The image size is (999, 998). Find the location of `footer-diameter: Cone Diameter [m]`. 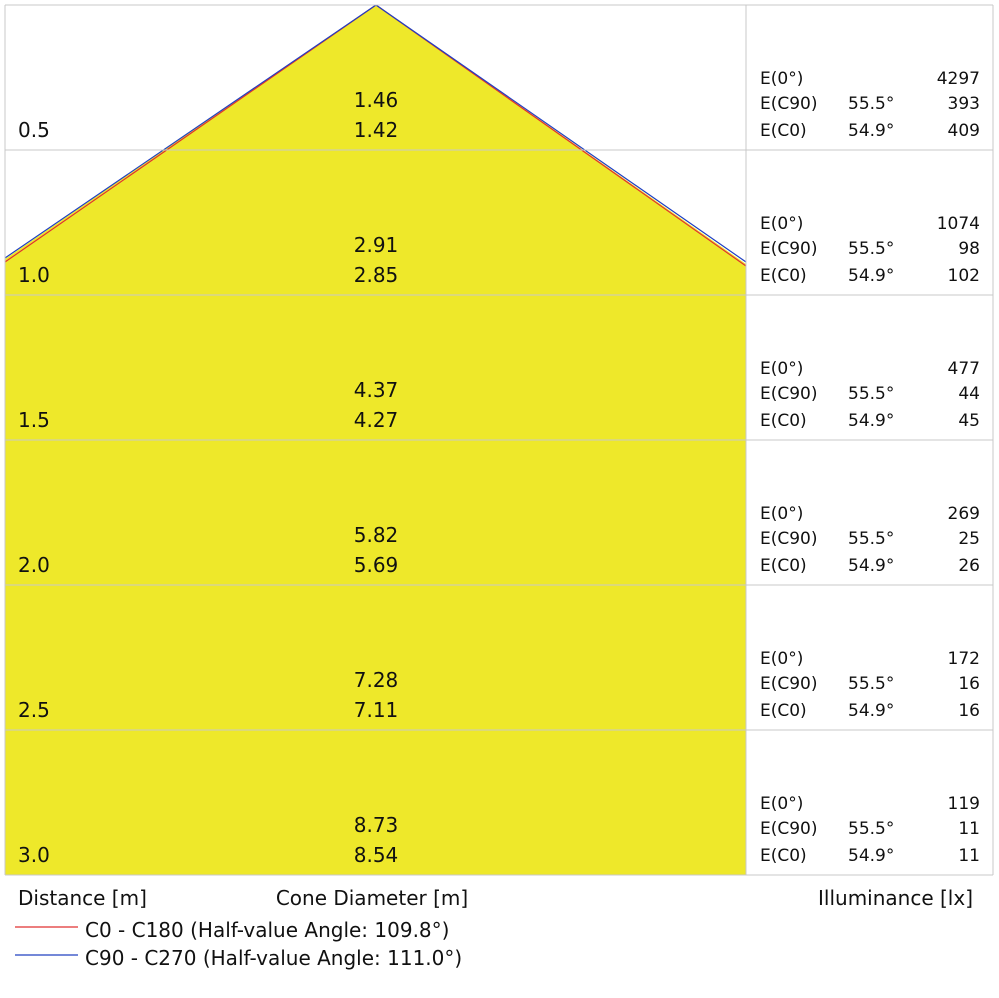

footer-diameter: Cone Diameter [m] is located at coordinates (372, 898).